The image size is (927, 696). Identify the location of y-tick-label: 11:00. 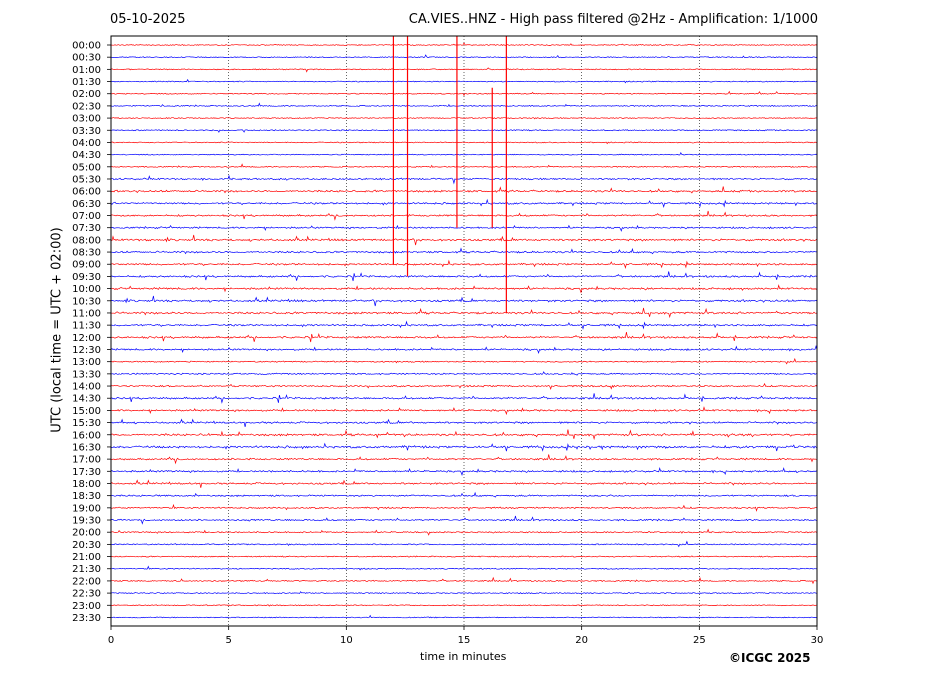
(86, 313).